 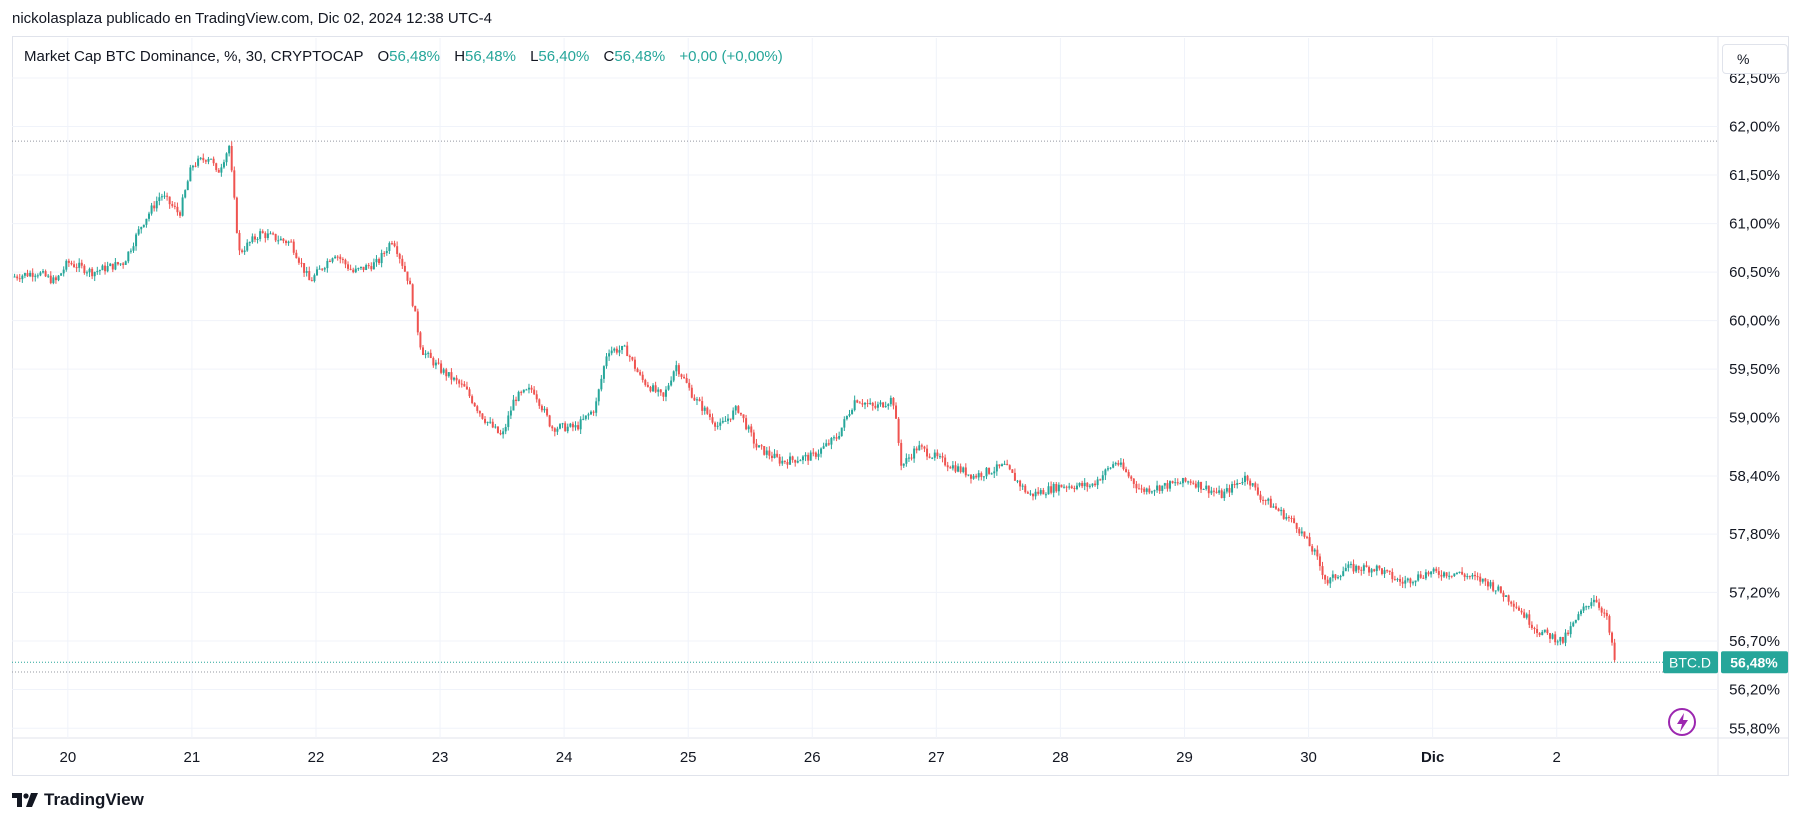 What do you see at coordinates (1682, 722) in the screenshot?
I see `lightning-icon` at bounding box center [1682, 722].